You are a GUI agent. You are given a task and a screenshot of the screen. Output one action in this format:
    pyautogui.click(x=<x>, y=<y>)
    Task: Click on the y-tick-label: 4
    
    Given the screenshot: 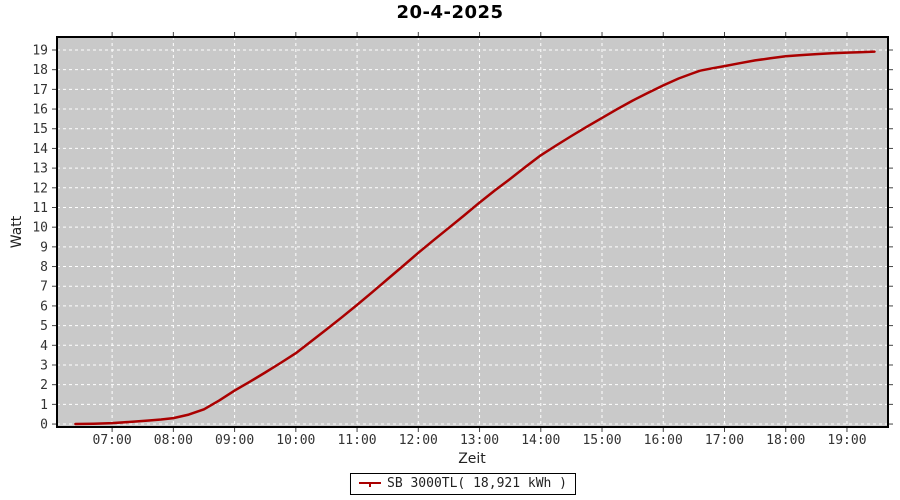 What is the action you would take?
    pyautogui.click(x=44, y=346)
    